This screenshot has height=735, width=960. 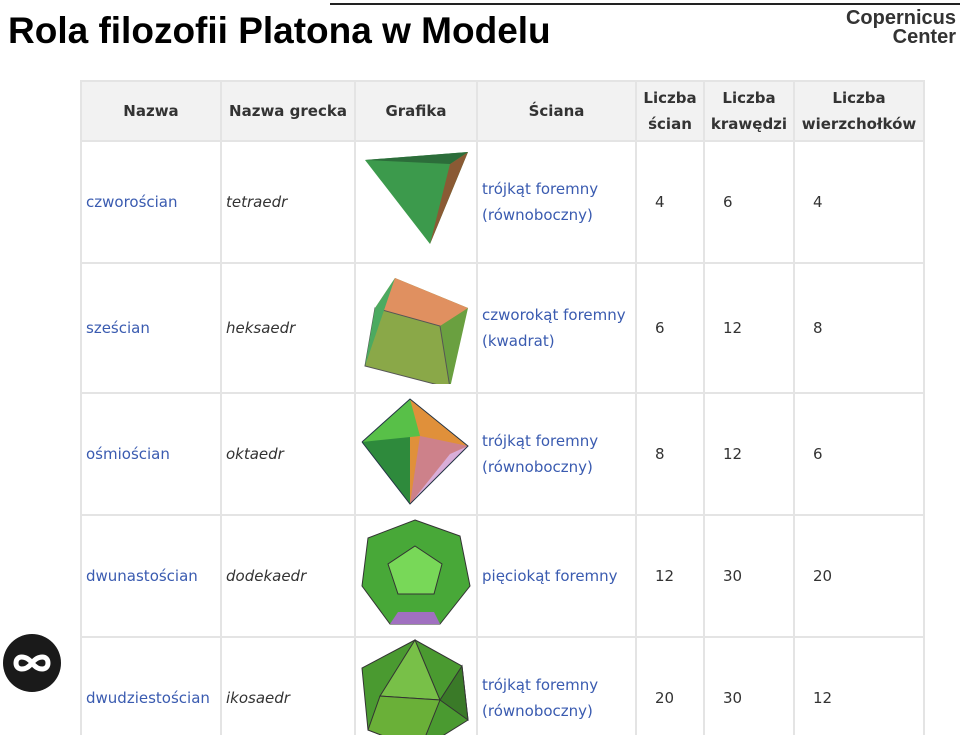 What do you see at coordinates (859, 111) in the screenshot?
I see `column-header: Liczba wierzchołków` at bounding box center [859, 111].